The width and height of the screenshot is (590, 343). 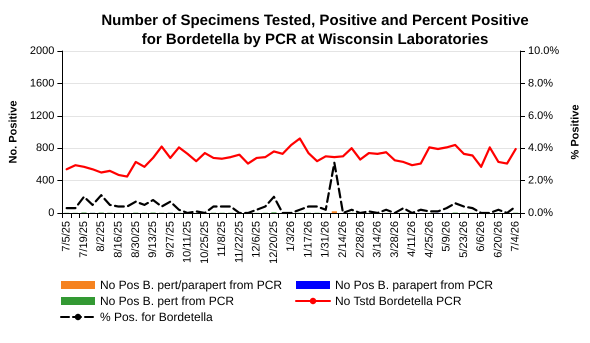 I want to click on x-tick-label: 10/11/25, so click(x=188, y=242).